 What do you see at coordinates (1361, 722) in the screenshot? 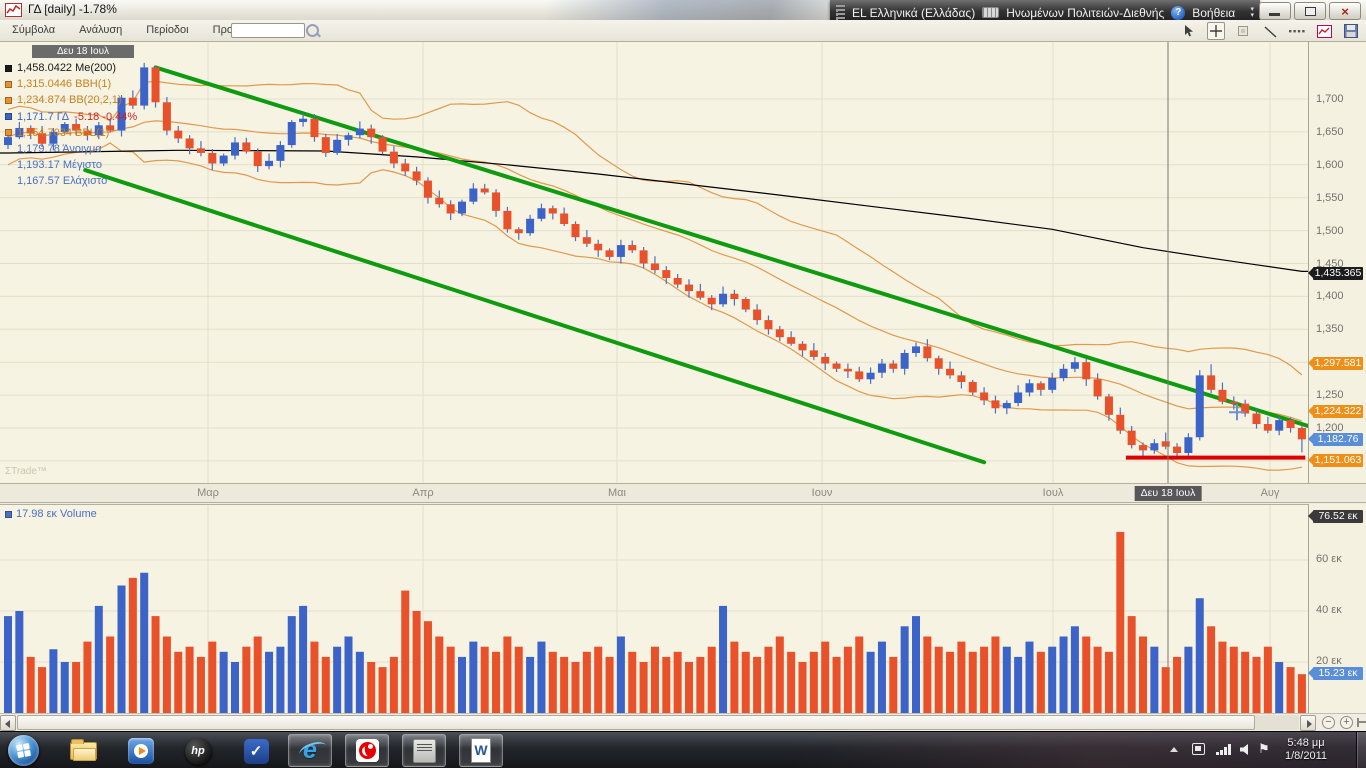
I see `bar-spacing-icon` at bounding box center [1361, 722].